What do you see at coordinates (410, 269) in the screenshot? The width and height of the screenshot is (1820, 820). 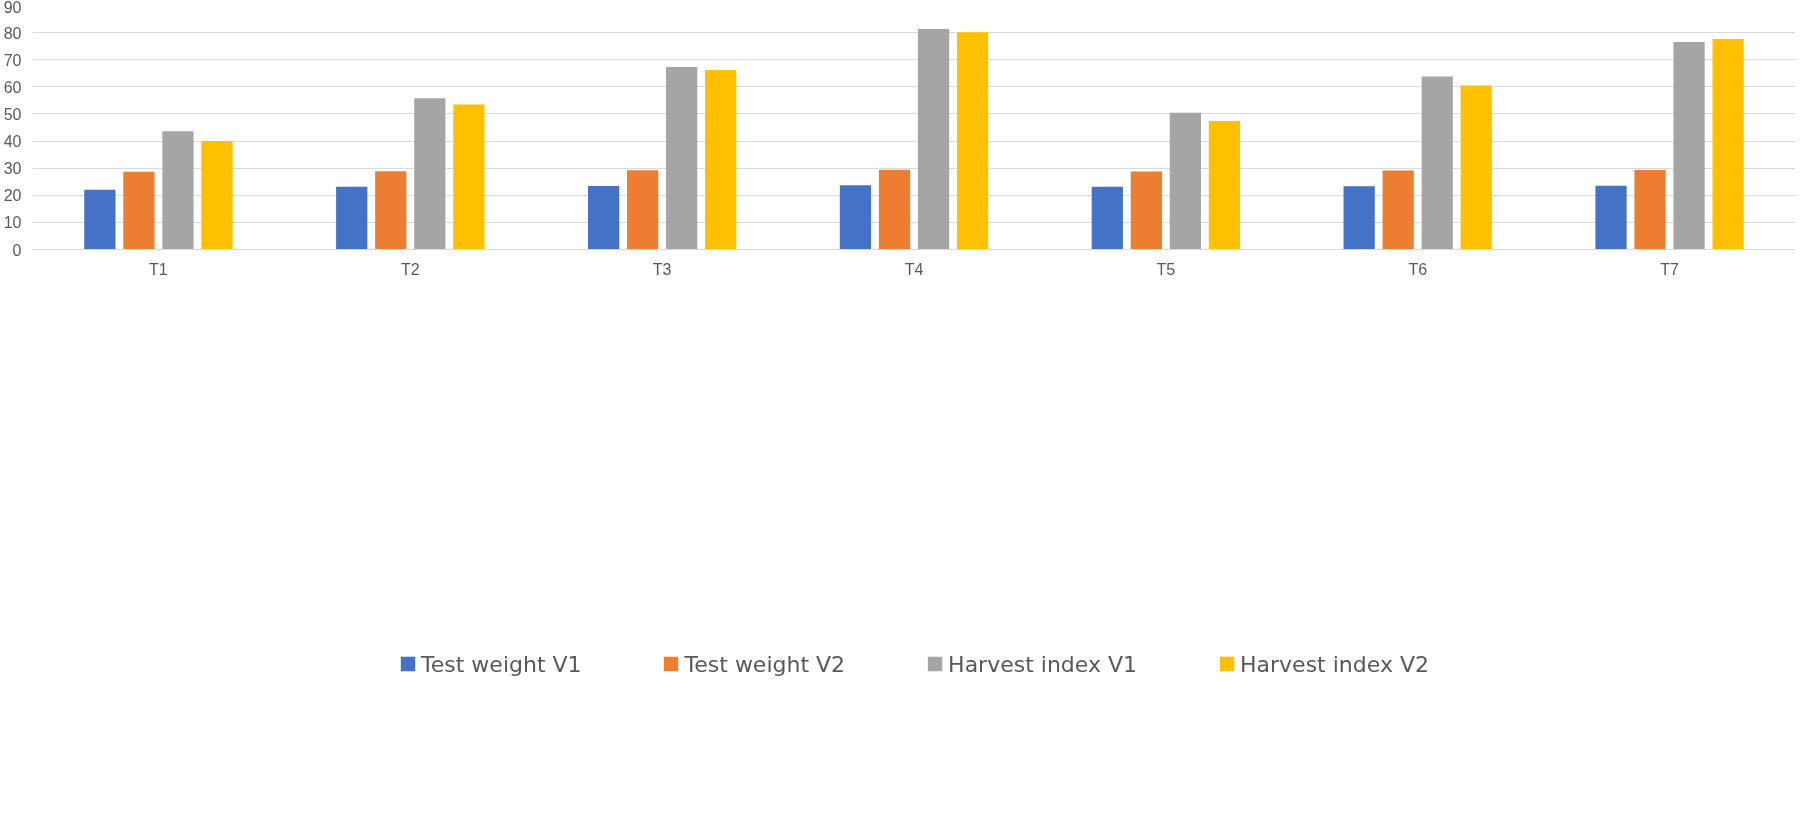 I see `x-tick-label: T2` at bounding box center [410, 269].